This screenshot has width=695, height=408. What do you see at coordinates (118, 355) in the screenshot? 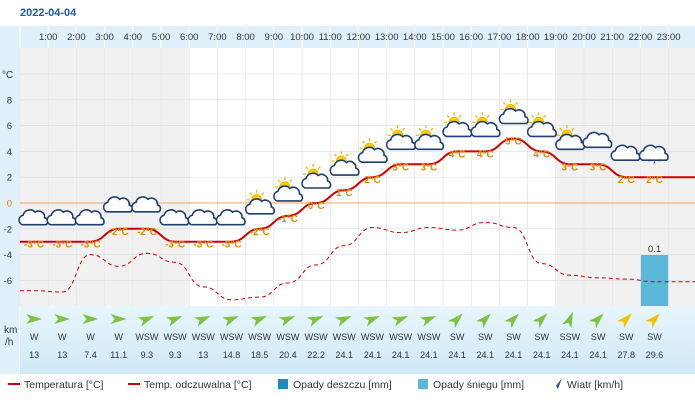
I see `wind-speed-label: 11.1` at bounding box center [118, 355].